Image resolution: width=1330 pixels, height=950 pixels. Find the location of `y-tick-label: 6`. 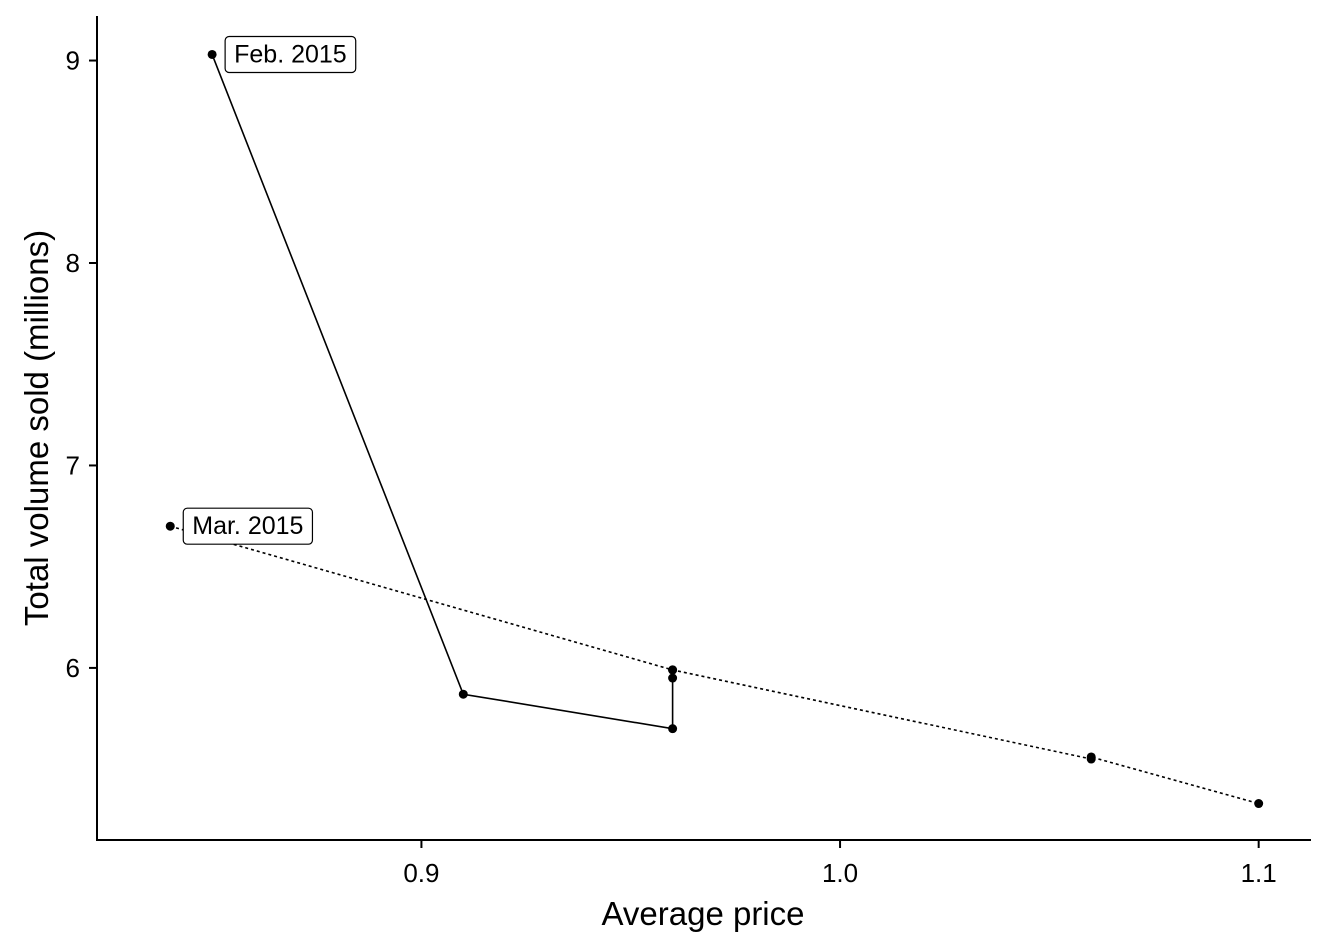

y-tick-label: 6 is located at coordinates (73, 668).